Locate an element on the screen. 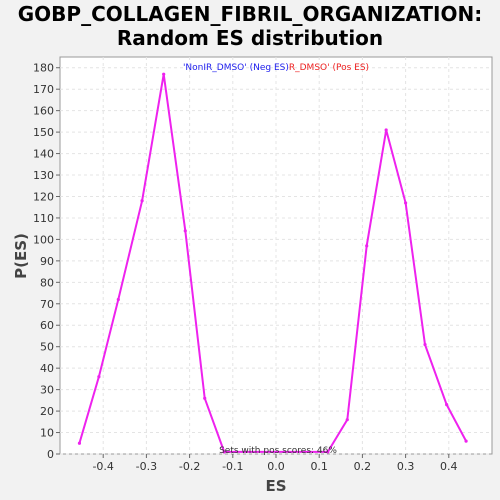  chart-title-line-1: GOBP_COLLAGEN_FIBRIL_ORGANIZATION: is located at coordinates (250, 14).